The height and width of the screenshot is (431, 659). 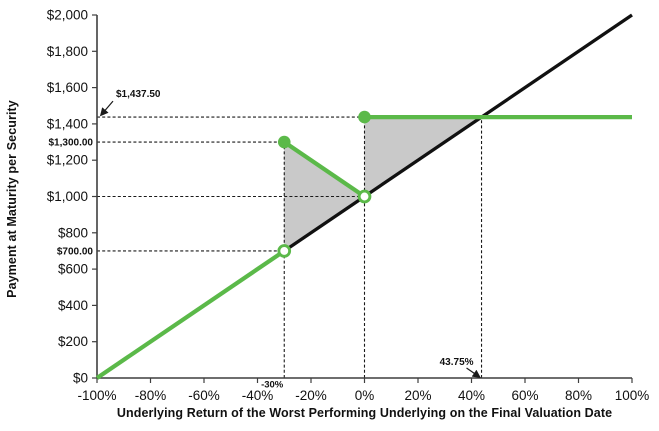 What do you see at coordinates (258, 395) in the screenshot?
I see `x-tick-label: -40%` at bounding box center [258, 395].